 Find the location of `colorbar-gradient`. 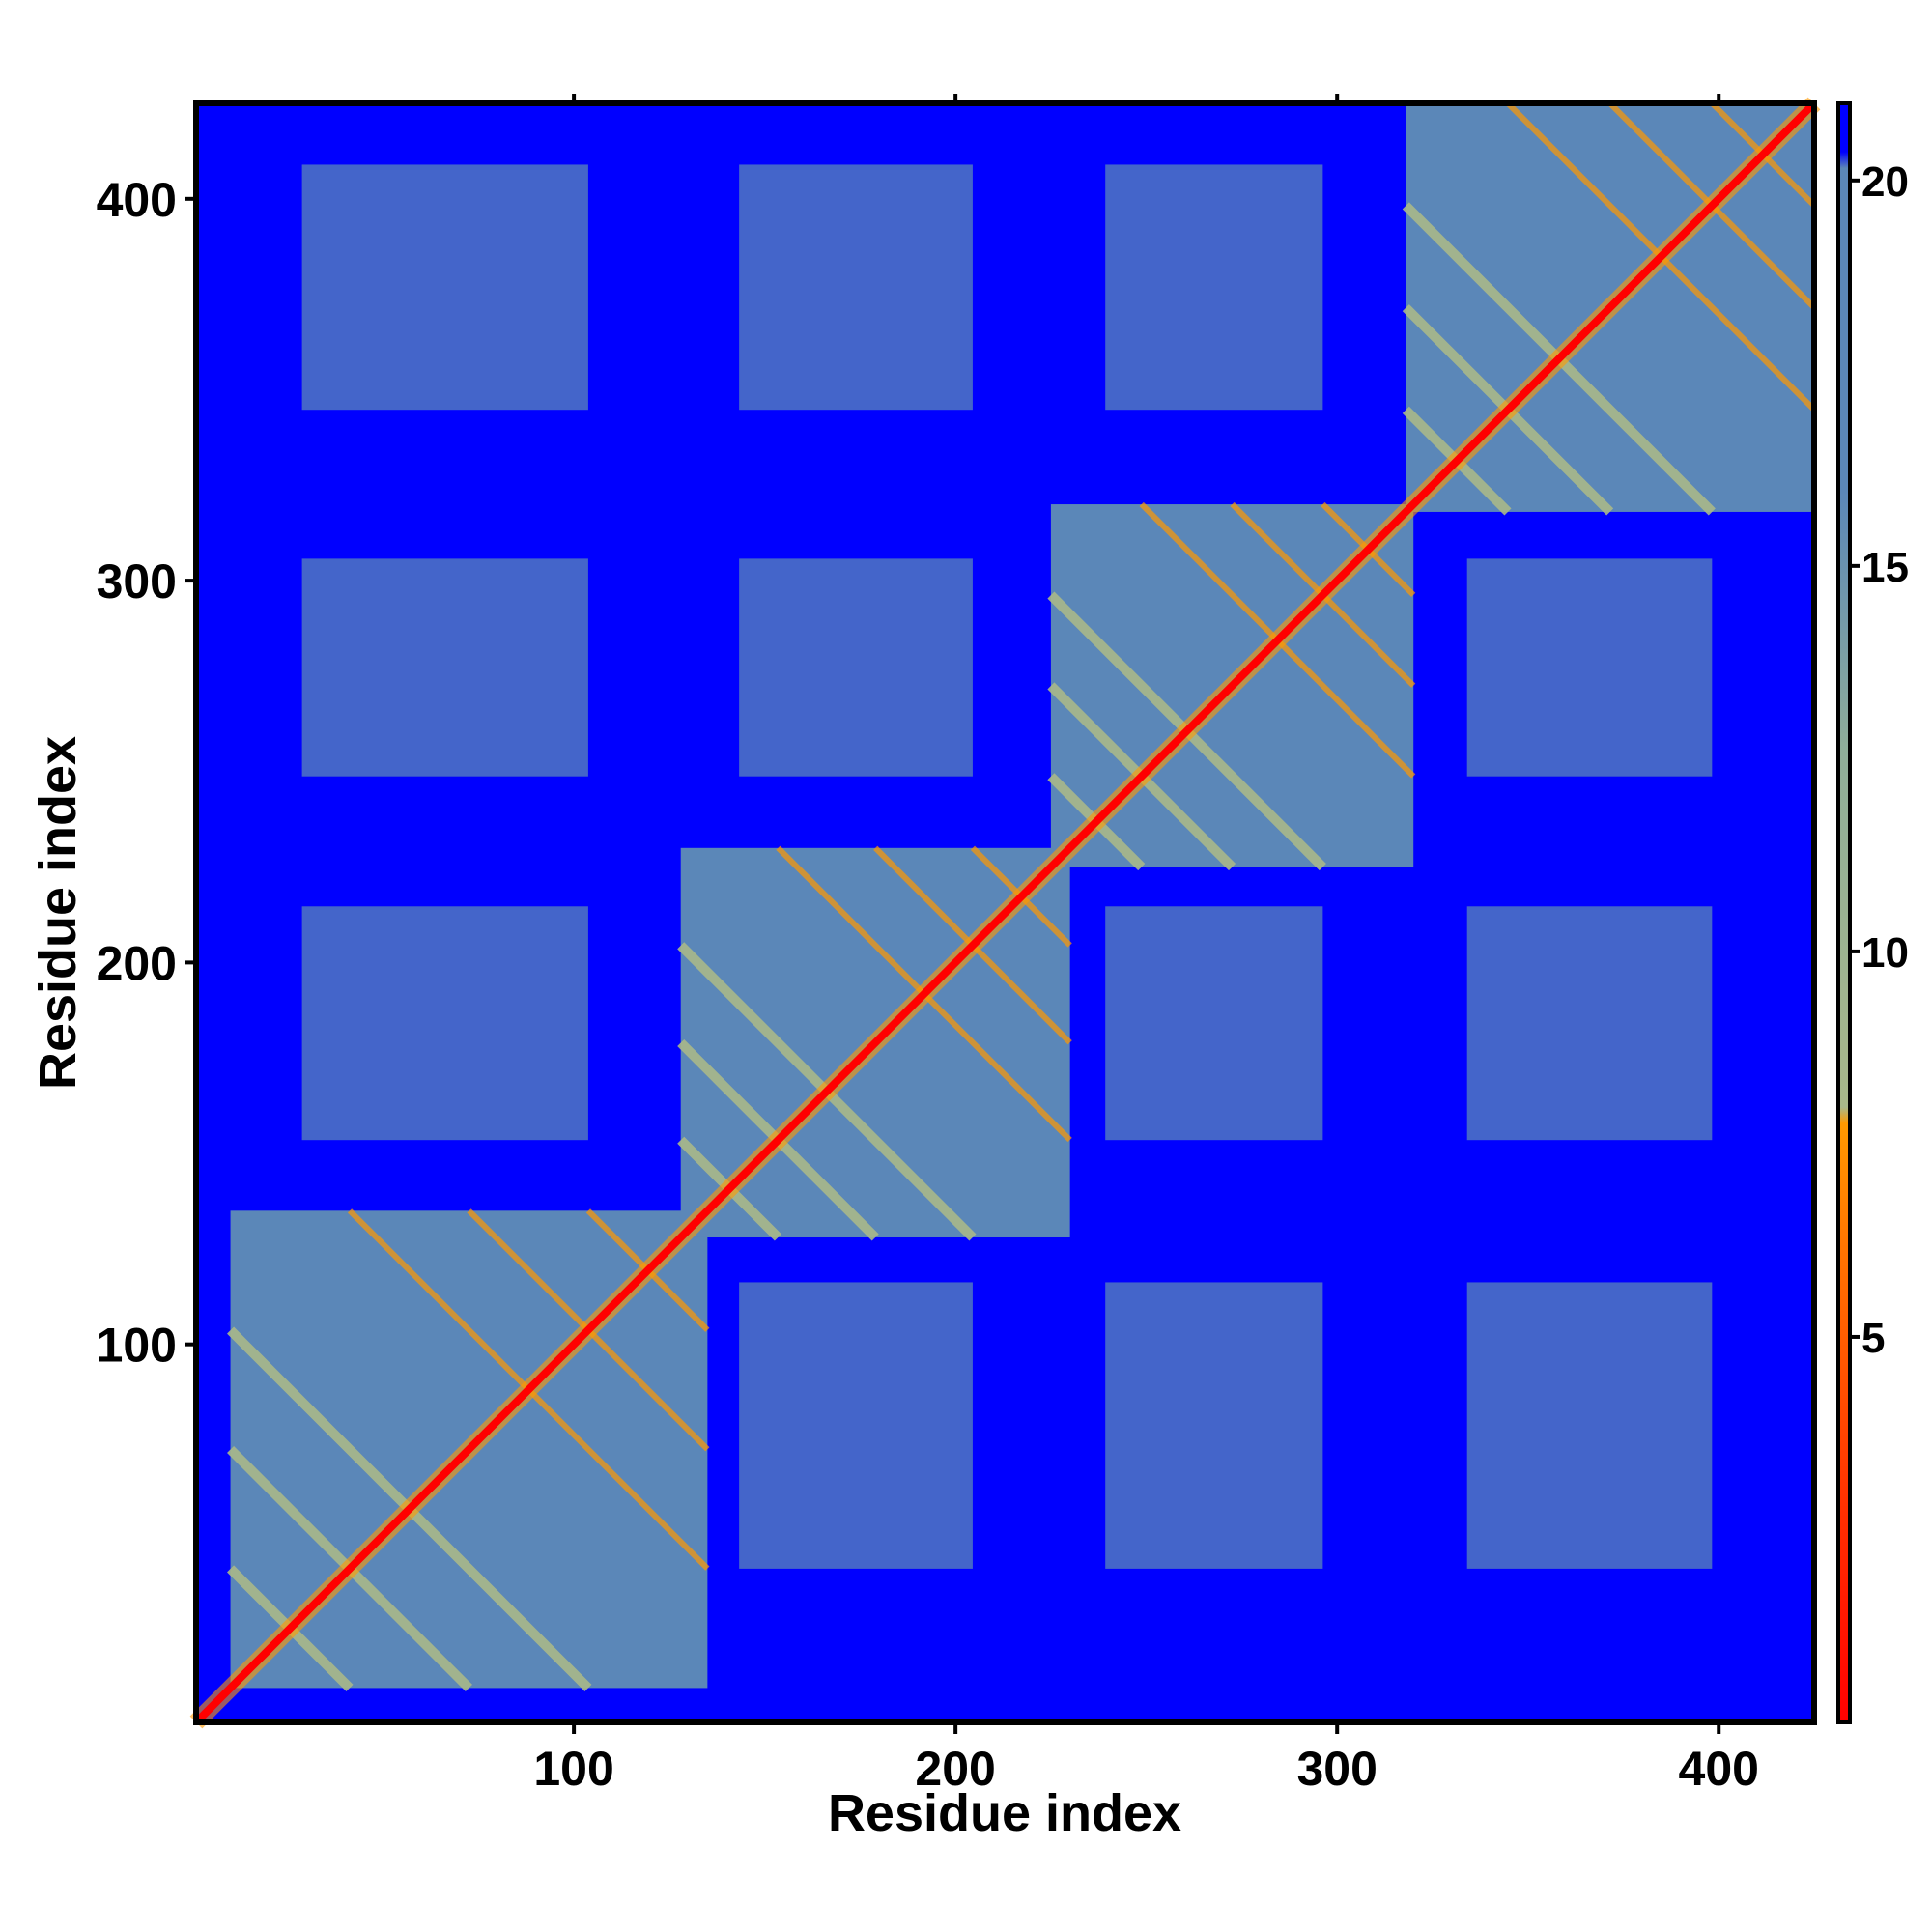

colorbar-gradient is located at coordinates (1844, 912).